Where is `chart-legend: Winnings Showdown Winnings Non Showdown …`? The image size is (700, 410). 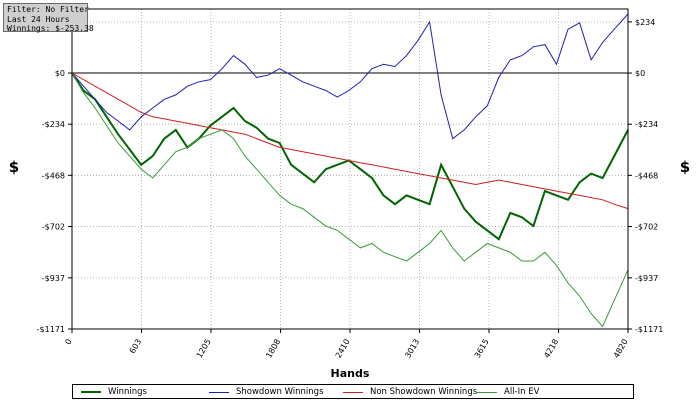
chart-legend: Winnings Showdown Winnings Non Showdown … is located at coordinates (353, 391).